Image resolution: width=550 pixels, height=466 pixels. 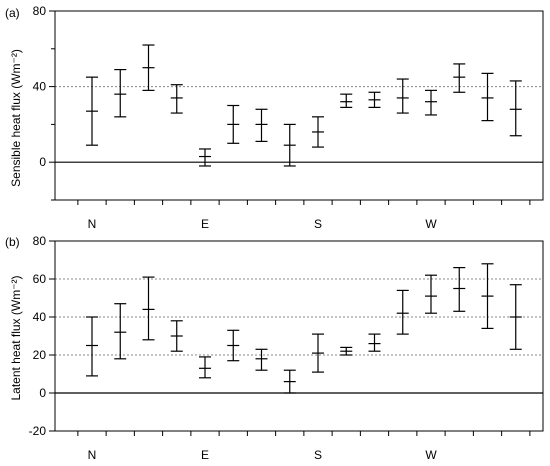 I want to click on y-axis-title: Sensible heat flux (Wm⁻²), so click(x=16, y=118).